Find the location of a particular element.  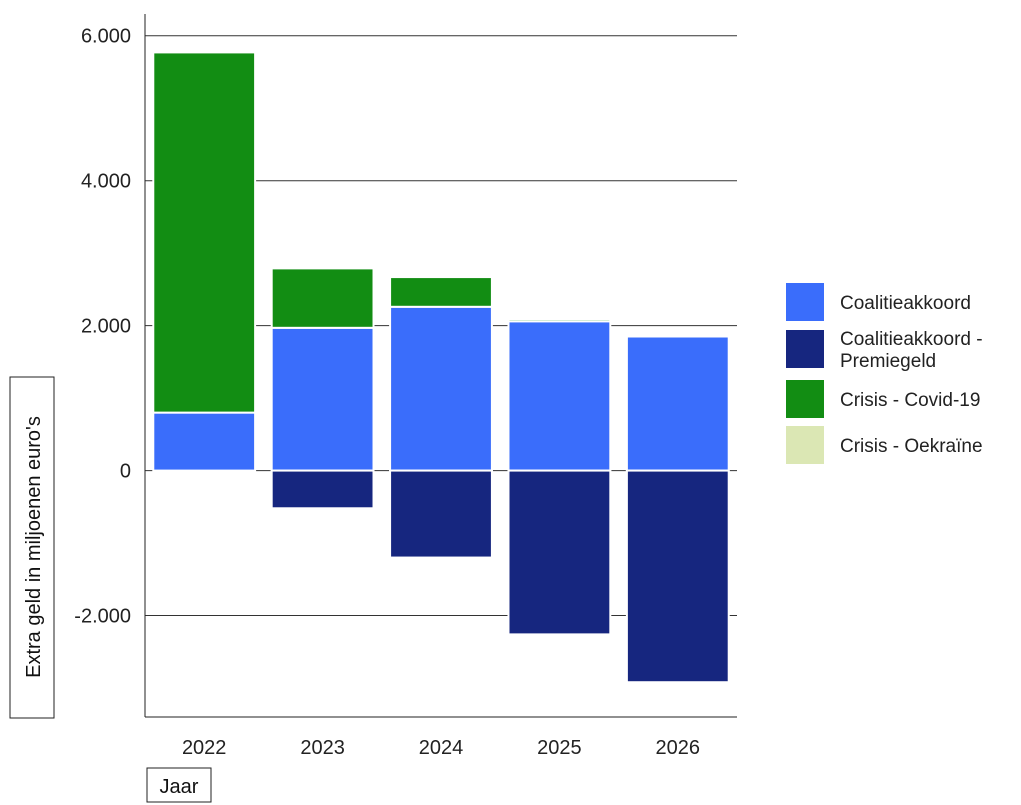

x-axis-label: Jaar is located at coordinates (179, 787).